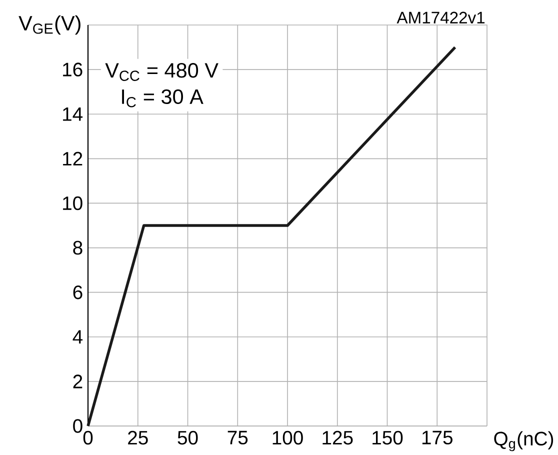 The width and height of the screenshot is (558, 455). What do you see at coordinates (387, 437) in the screenshot?
I see `x-tick-label: 150` at bounding box center [387, 437].